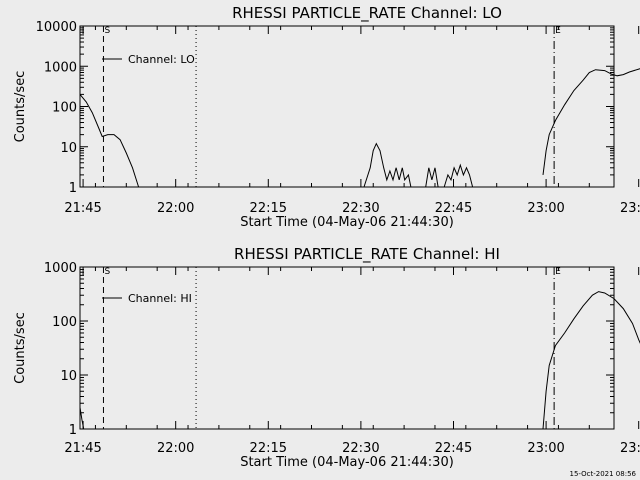  Describe the element at coordinates (160, 298) in the screenshot. I see `legend-label: Channel: HI` at that location.